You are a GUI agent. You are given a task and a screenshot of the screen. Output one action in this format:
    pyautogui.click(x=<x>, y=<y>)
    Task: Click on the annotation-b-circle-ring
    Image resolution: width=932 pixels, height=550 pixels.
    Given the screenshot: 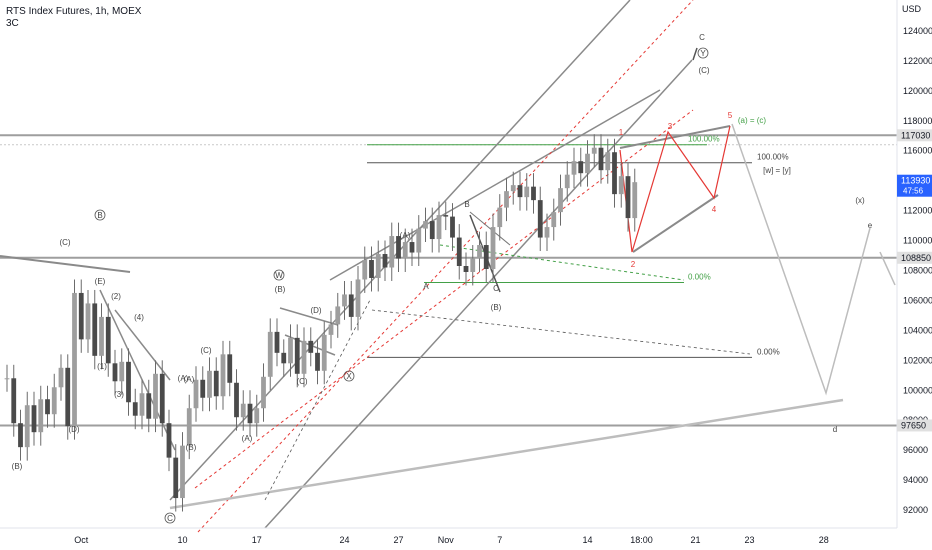 What is the action you would take?
    pyautogui.click(x=100, y=215)
    